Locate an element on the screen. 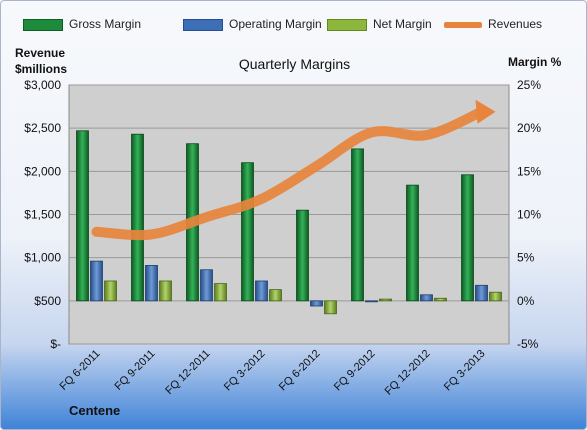 This screenshot has height=430, width=587. left-tick-label: $- is located at coordinates (55, 344).